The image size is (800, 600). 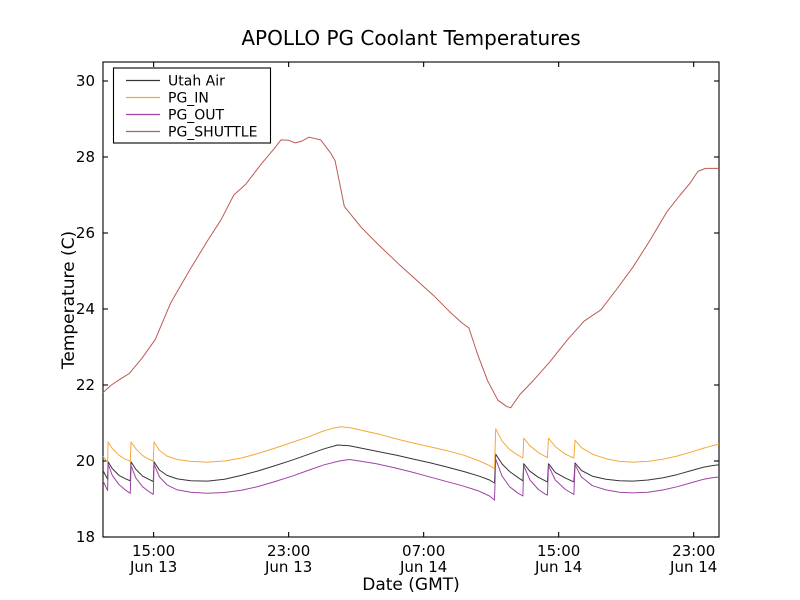 I want to click on chart-title: APOLLO PG Coolant Temperatures, so click(x=410, y=38).